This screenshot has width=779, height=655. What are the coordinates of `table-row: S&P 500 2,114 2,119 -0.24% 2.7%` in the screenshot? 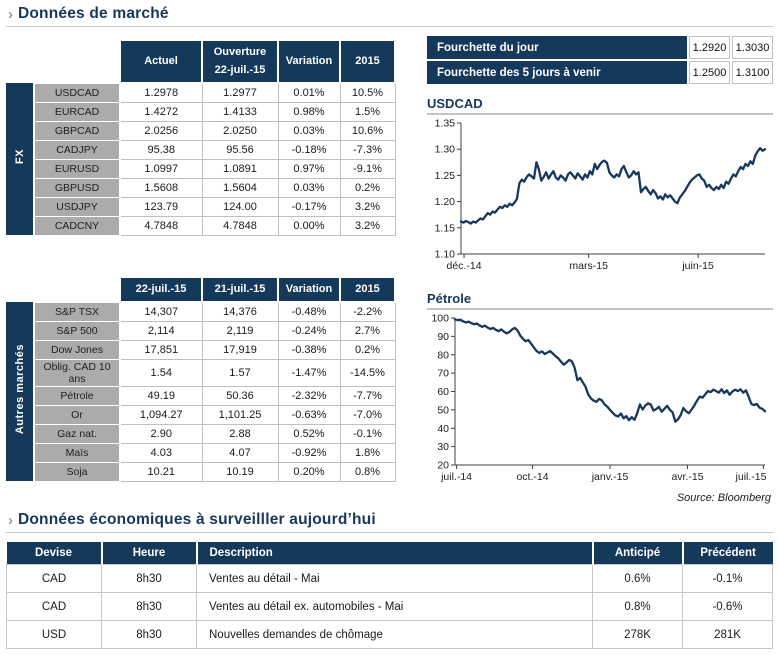 It's located at (201, 330).